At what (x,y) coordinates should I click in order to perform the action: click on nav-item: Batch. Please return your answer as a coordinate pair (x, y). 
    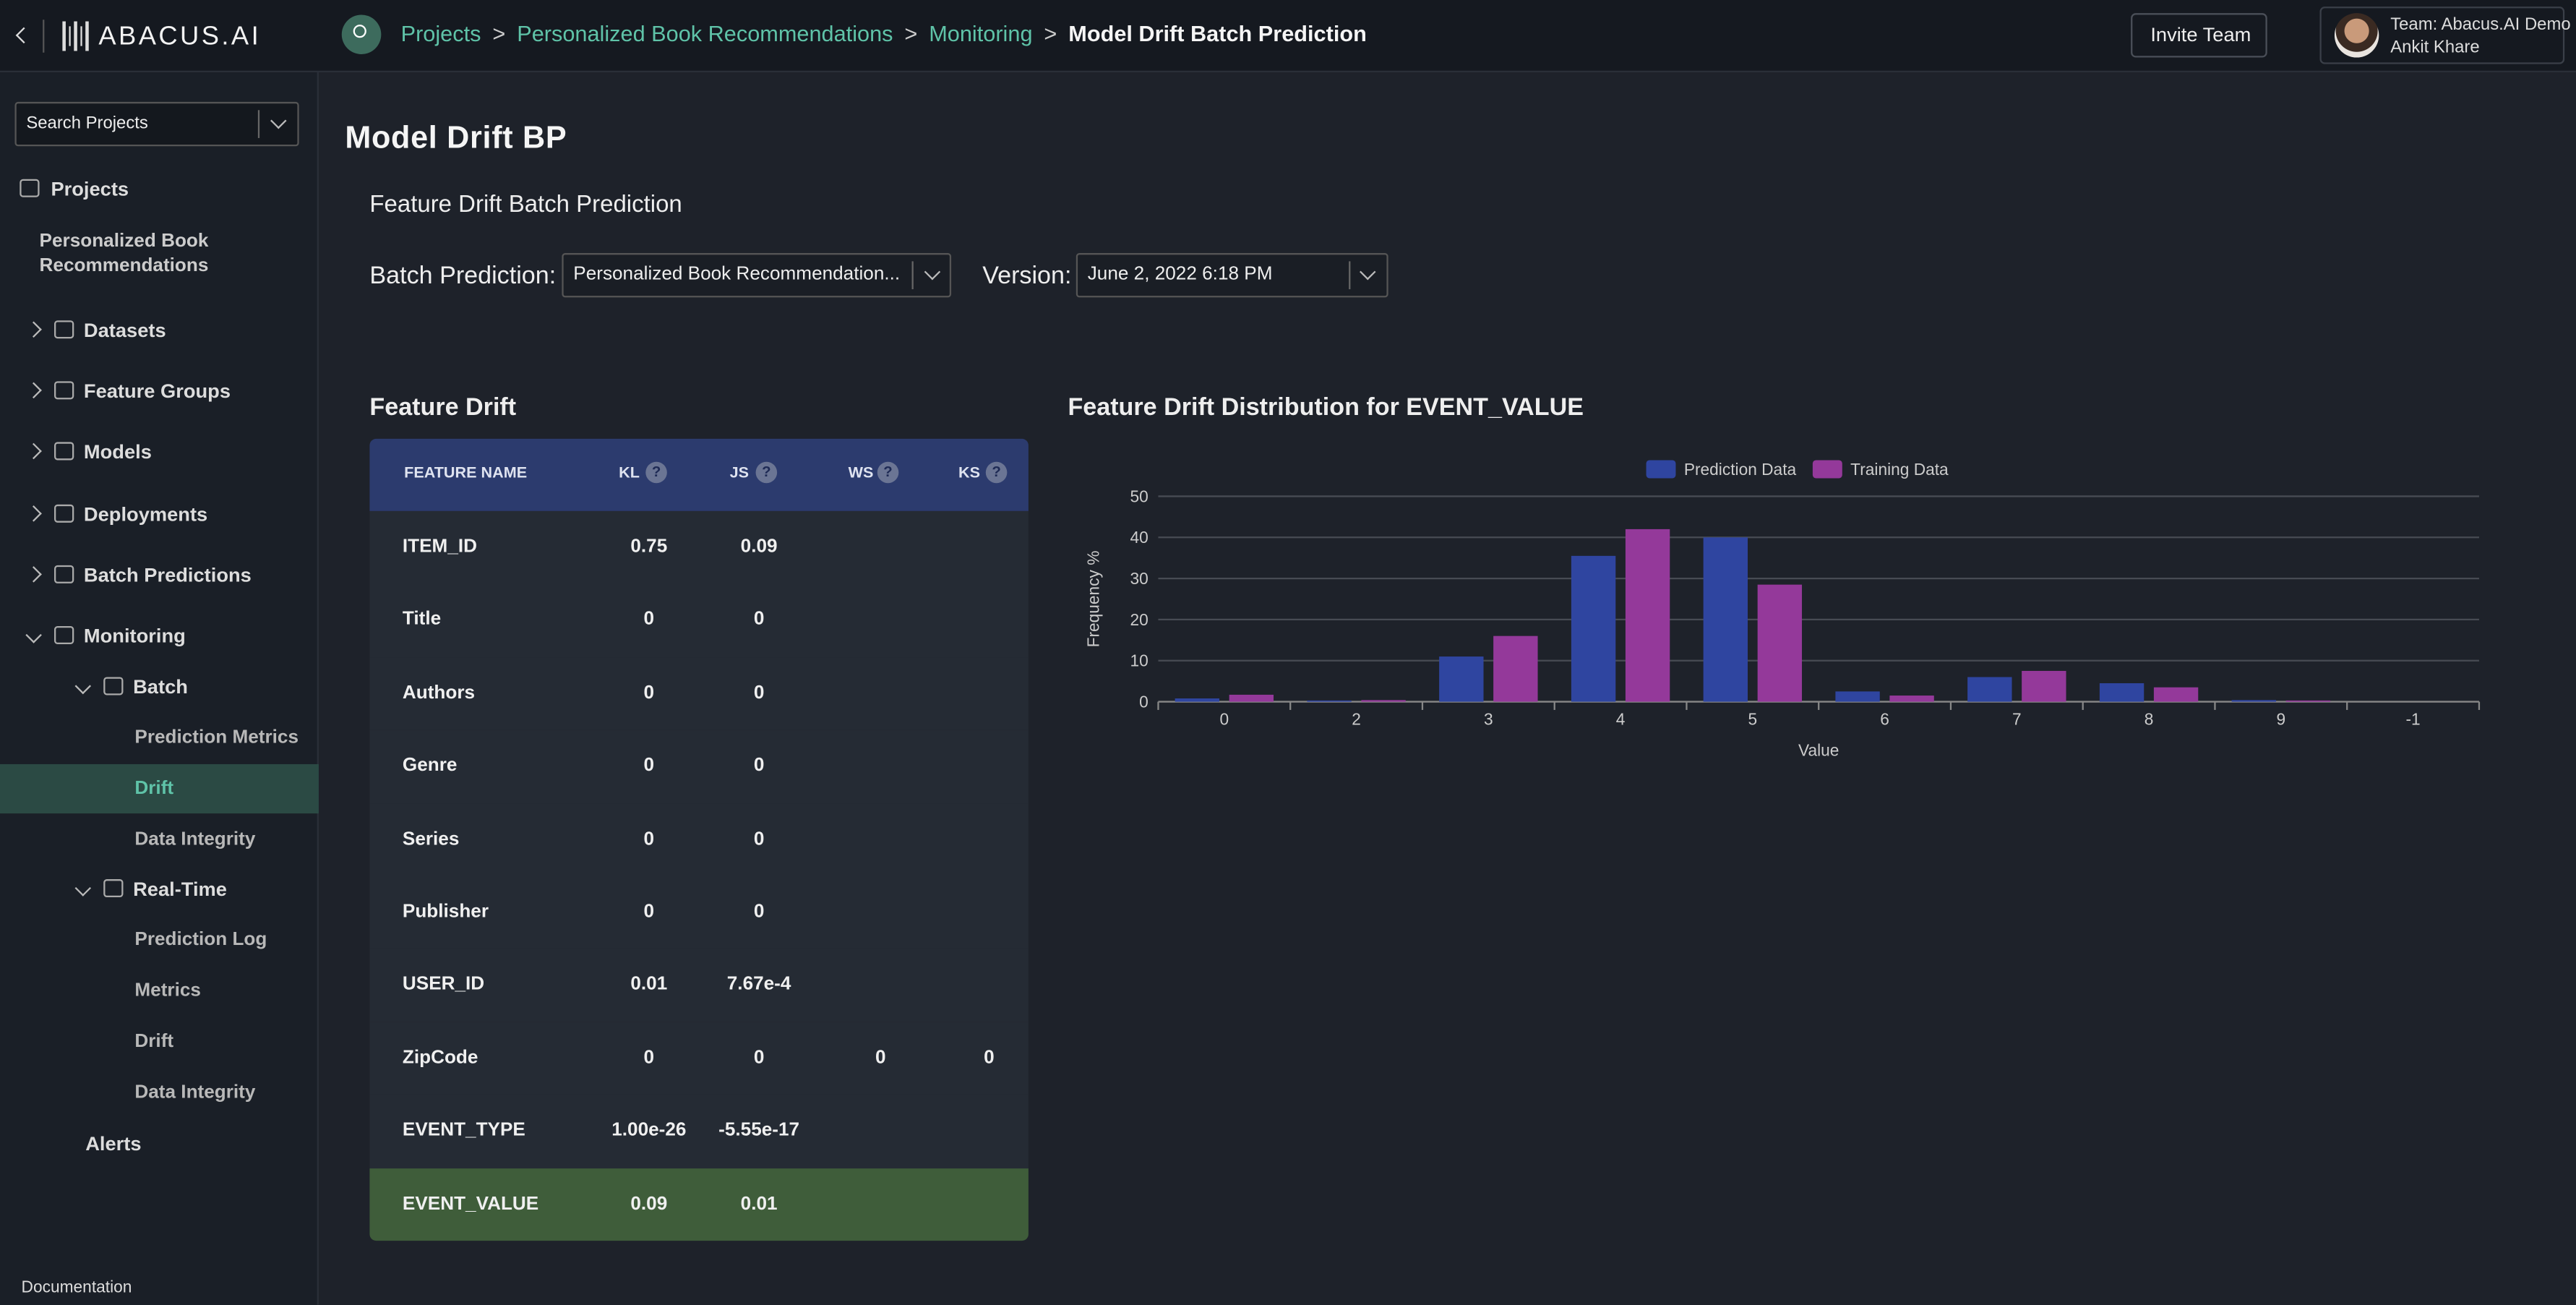
    Looking at the image, I should click on (161, 687).